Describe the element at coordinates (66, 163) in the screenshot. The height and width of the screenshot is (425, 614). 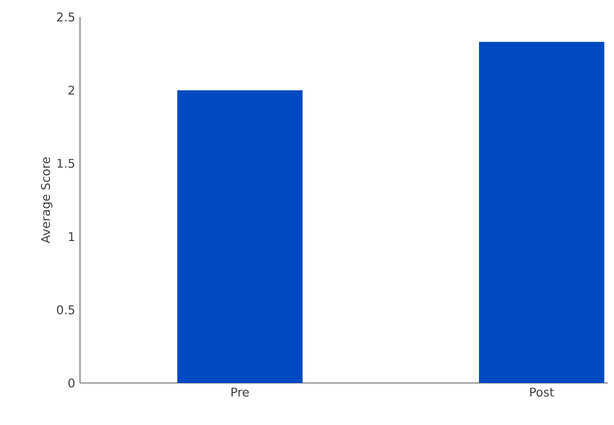
I see `y-tick-label: 1.5` at that location.